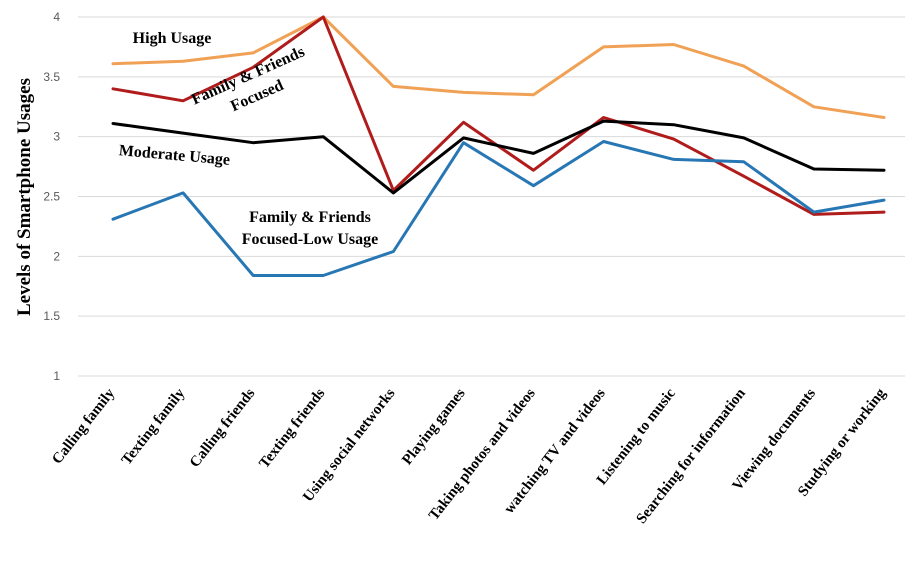 This screenshot has height=563, width=909. I want to click on x-tick-label: Texting friends, so click(292, 428).